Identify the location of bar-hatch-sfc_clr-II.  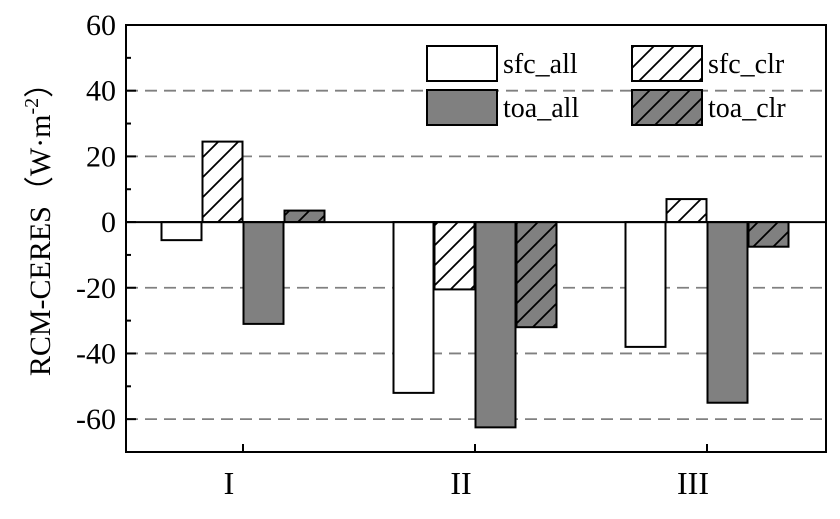
(454, 256).